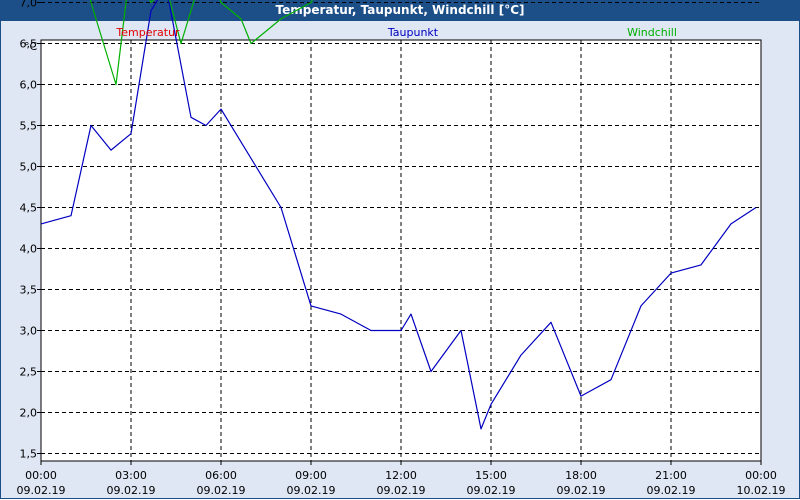  What do you see at coordinates (581, 475) in the screenshot?
I see `x-tick-time: 18:00` at bounding box center [581, 475].